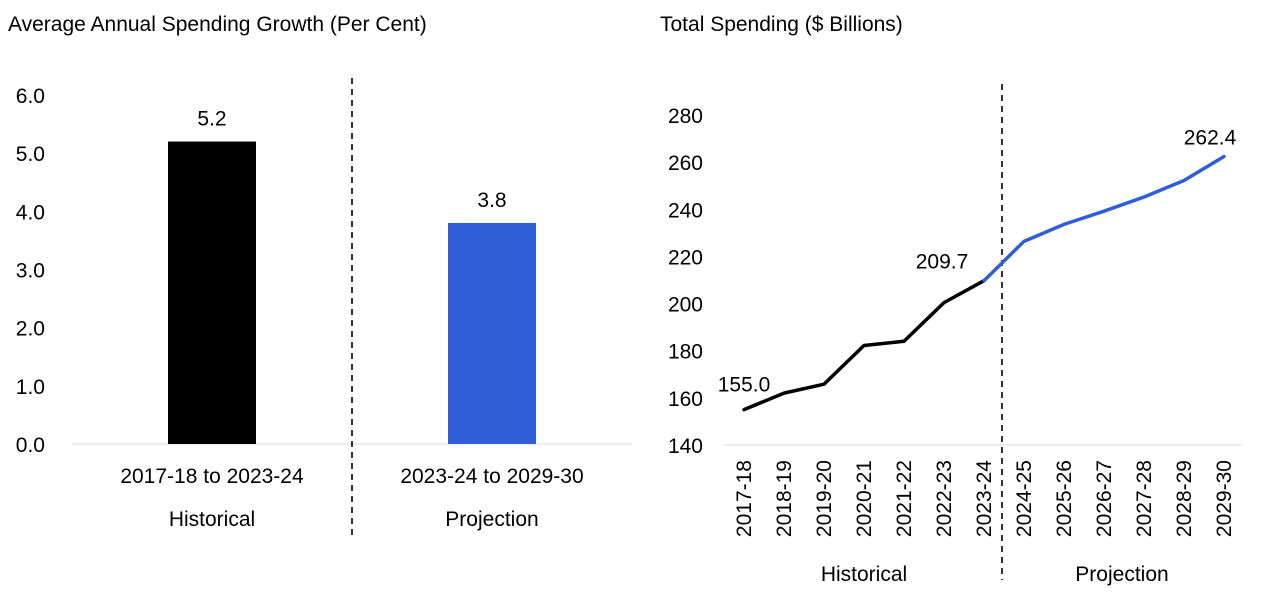 The width and height of the screenshot is (1266, 604). I want to click on growth-y-tick-label: 3.0, so click(30, 271).